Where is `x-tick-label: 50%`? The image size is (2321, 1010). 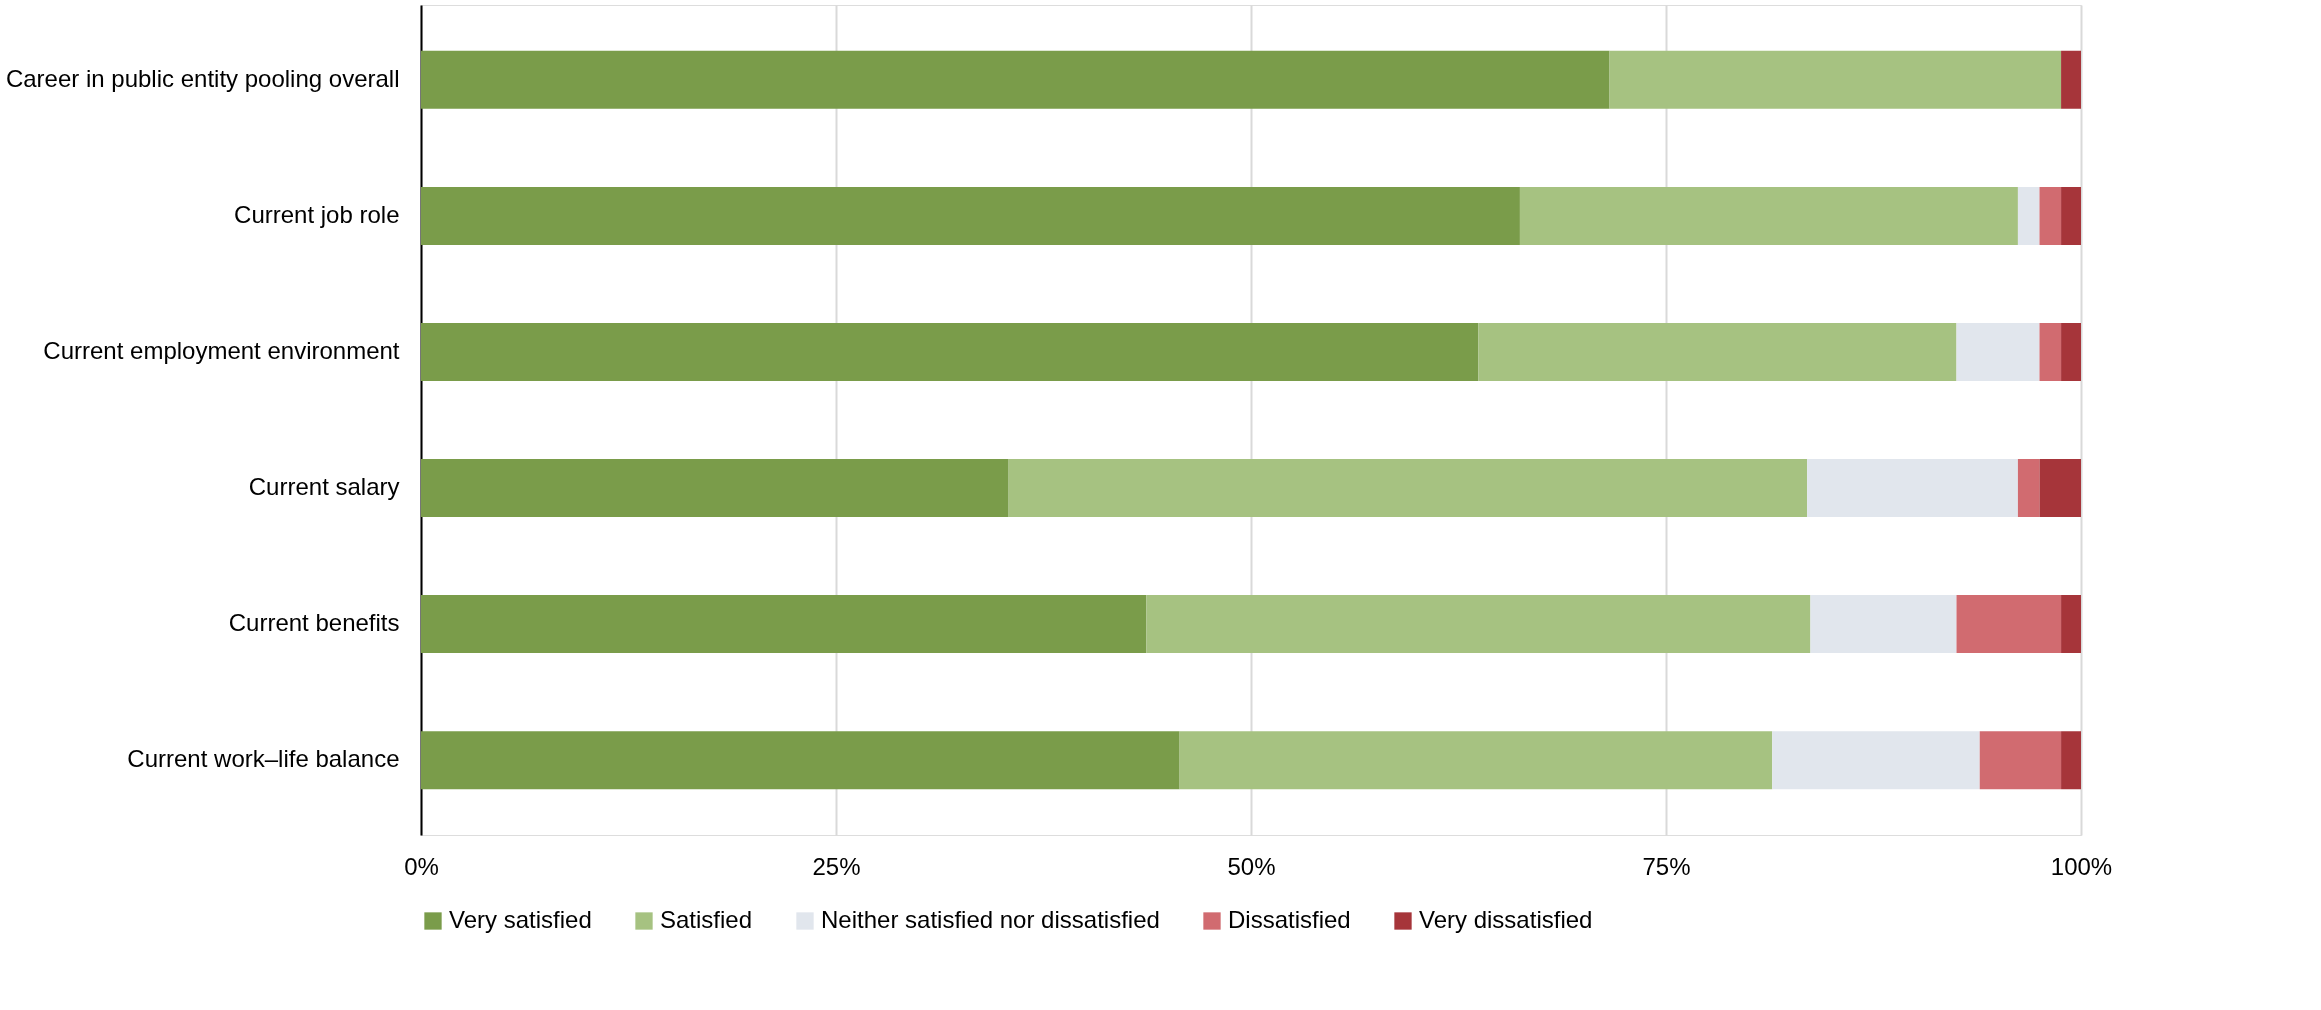
x-tick-label: 50% is located at coordinates (1251, 866).